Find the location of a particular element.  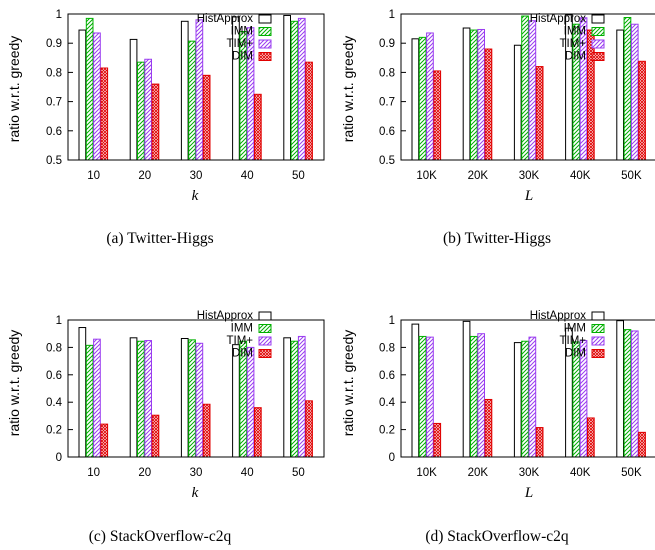

y-tick-label: 0.4 is located at coordinates (54, 403).